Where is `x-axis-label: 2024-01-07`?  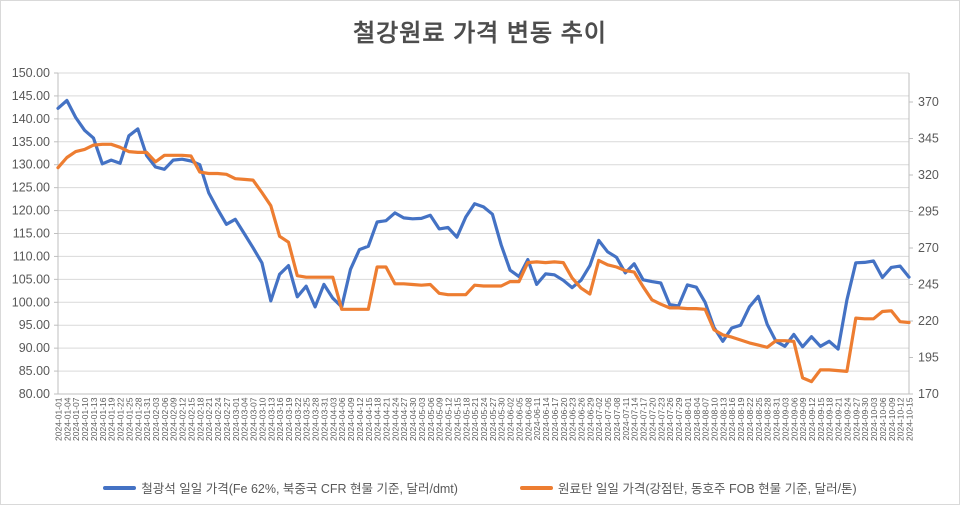
x-axis-label: 2024-01-07 is located at coordinates (76, 419).